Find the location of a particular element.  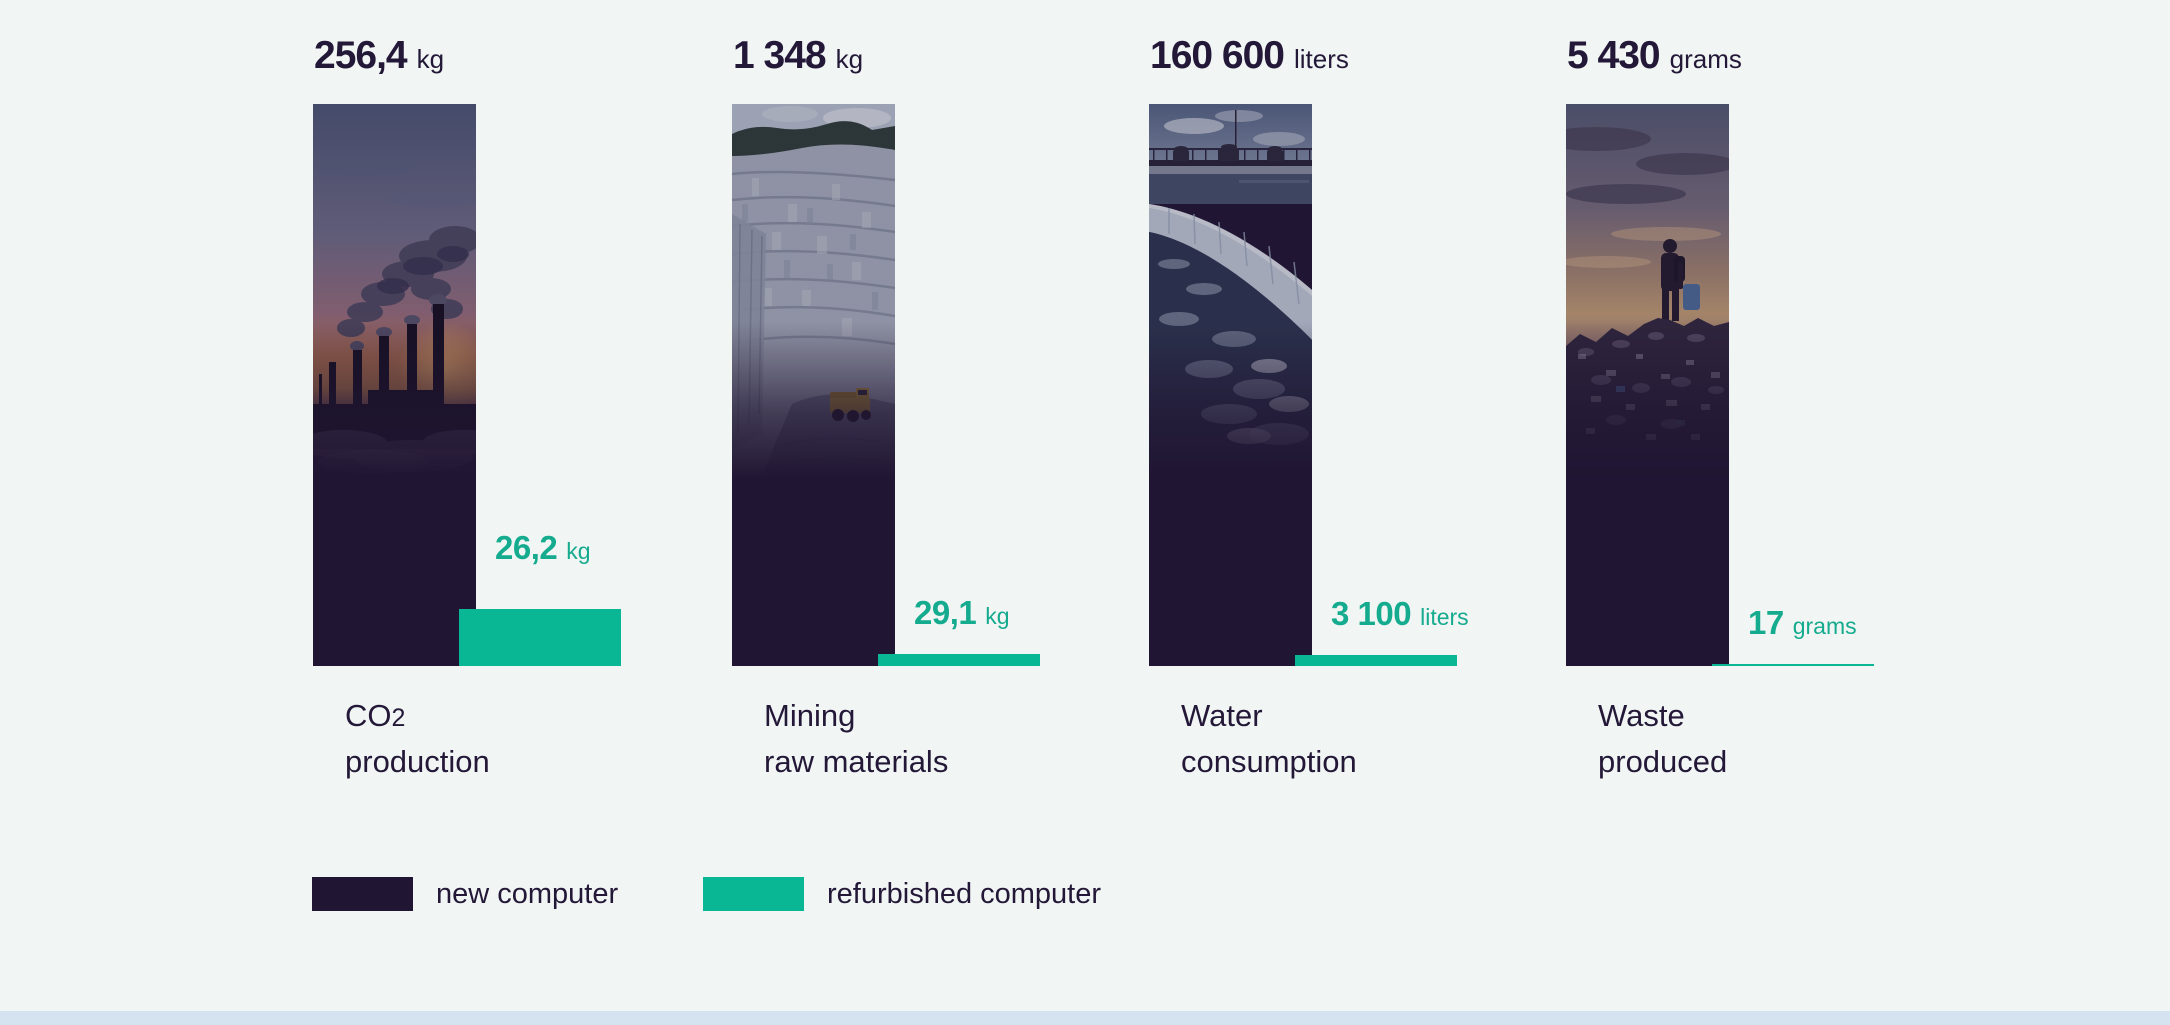

column-water: 160 600 liters is located at coordinates (1314, 400).